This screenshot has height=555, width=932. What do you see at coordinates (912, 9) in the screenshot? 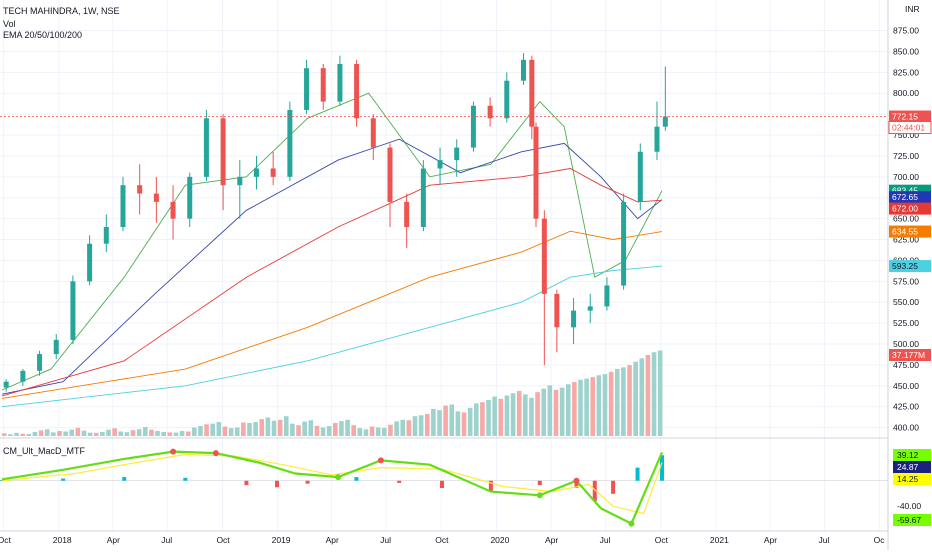
I see `currency-label: INR` at bounding box center [912, 9].